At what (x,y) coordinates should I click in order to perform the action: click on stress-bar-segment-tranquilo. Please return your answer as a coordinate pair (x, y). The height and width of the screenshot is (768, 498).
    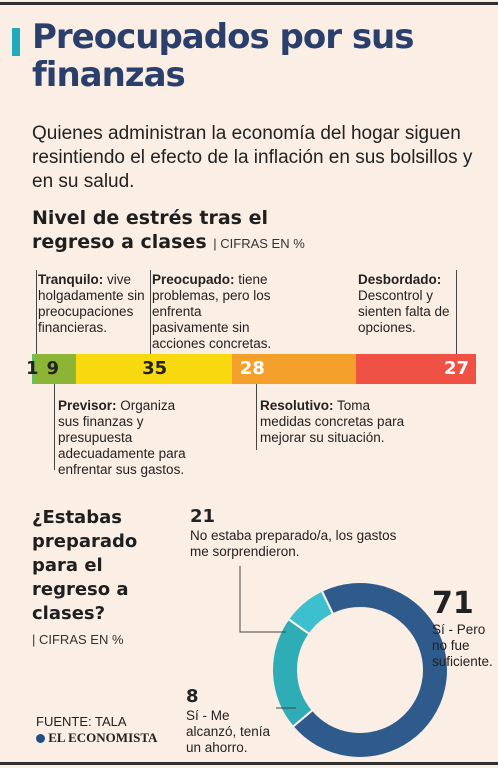
    Looking at the image, I should click on (34, 369).